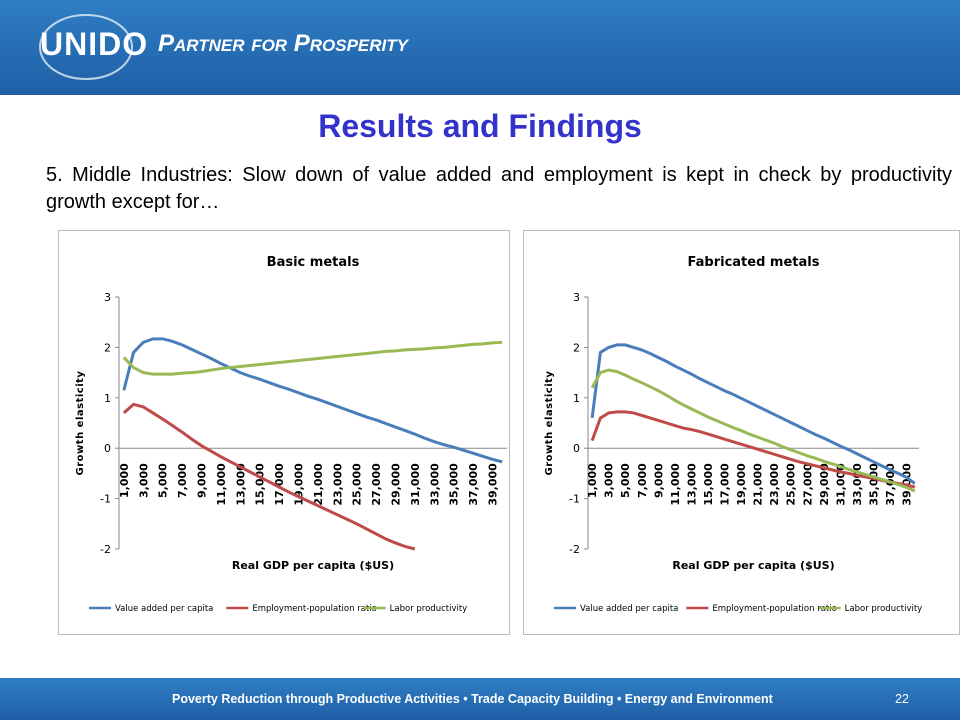 This screenshot has width=960, height=720. I want to click on x-tick-label: 39,000, so click(492, 484).